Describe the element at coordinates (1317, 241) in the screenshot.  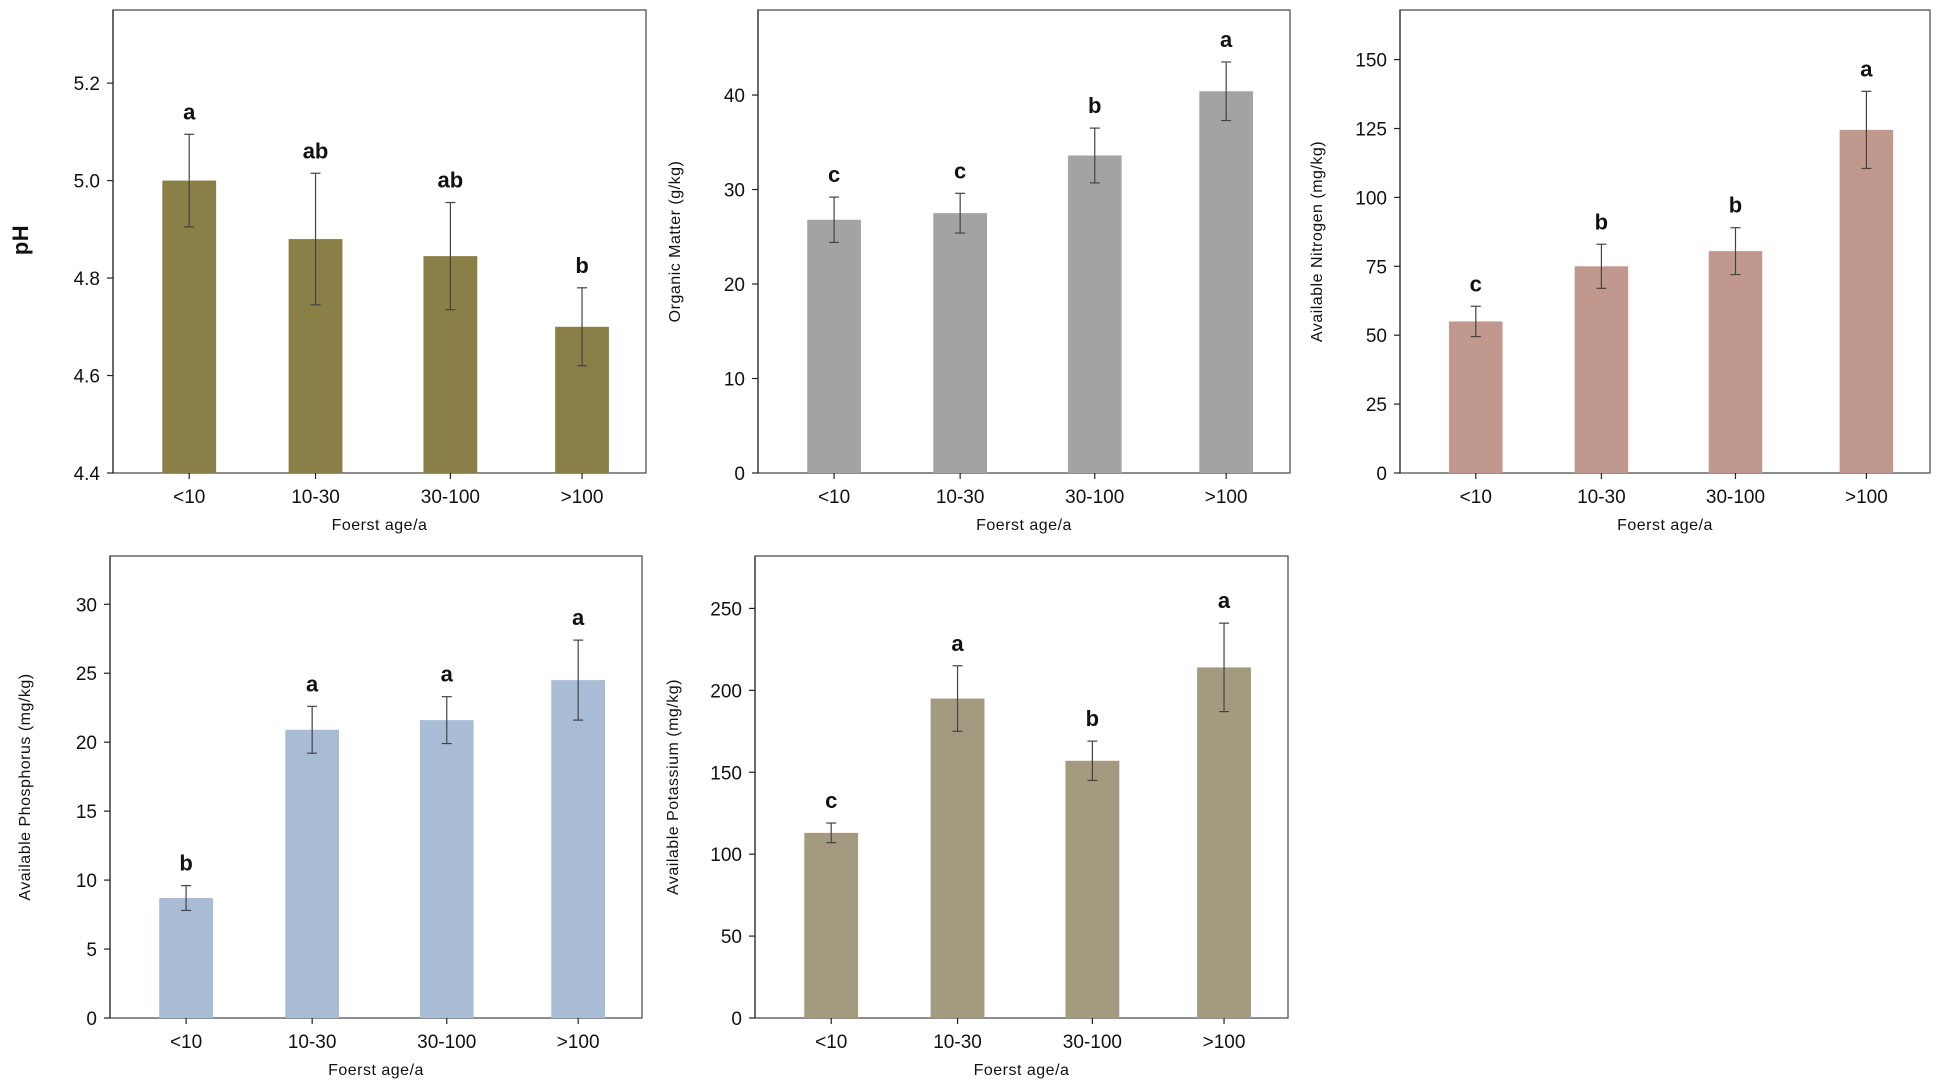
I see `y-axis-title: Available Nitrogen (mg/kg)` at that location.